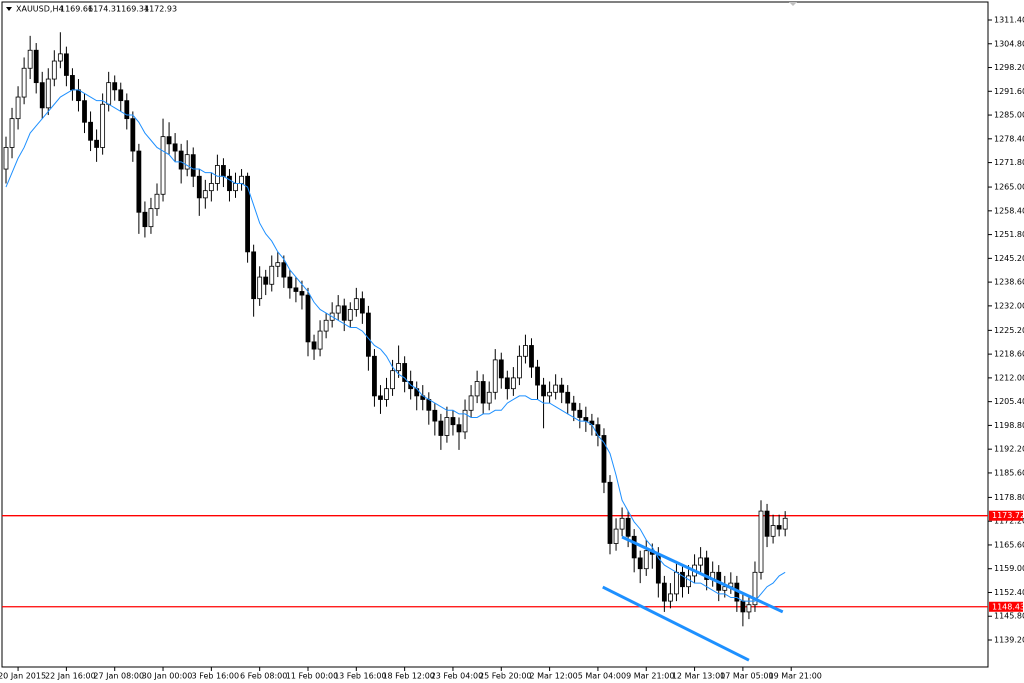 Image resolution: width=1024 pixels, height=683 pixels. Describe the element at coordinates (312, 676) in the screenshot. I see `x-tick-label: 11 Feb 00:00` at that location.